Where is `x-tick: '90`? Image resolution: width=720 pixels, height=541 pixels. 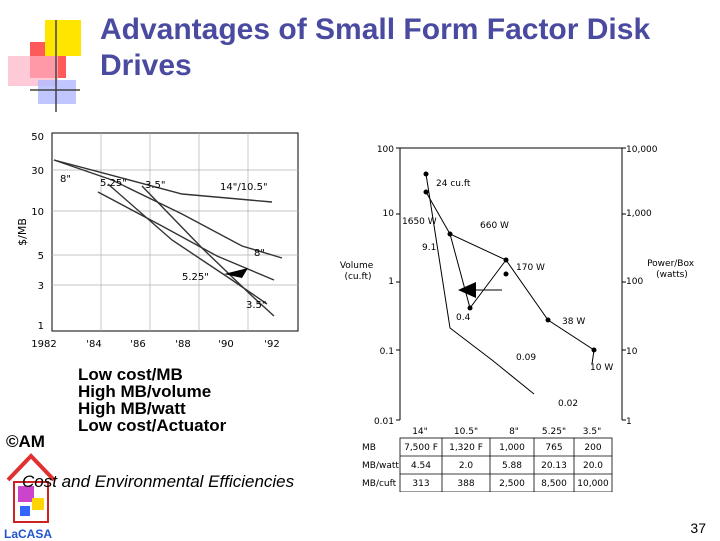
x-tick: '90 is located at coordinates (225, 344).